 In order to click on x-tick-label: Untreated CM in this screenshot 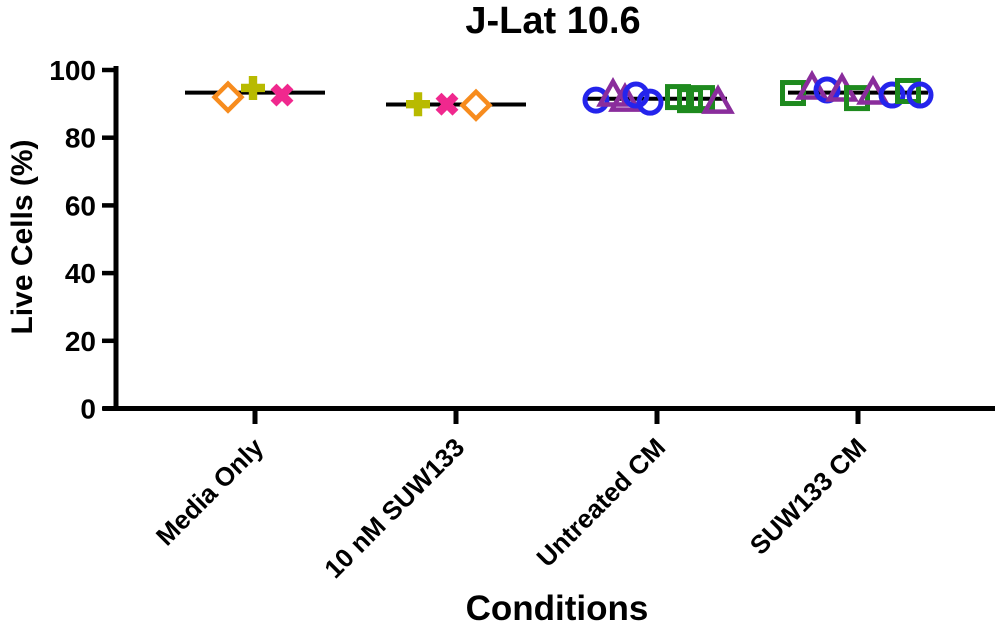, I will do `click(601, 502)`.